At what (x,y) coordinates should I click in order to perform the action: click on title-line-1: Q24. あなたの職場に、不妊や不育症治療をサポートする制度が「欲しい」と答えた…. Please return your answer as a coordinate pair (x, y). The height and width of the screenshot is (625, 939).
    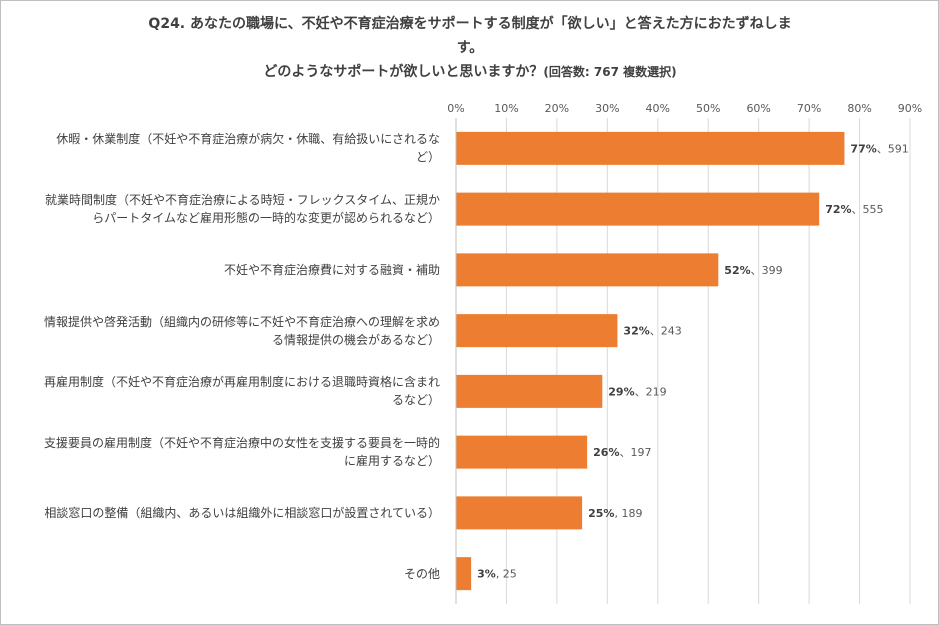
    Looking at the image, I should click on (470, 24).